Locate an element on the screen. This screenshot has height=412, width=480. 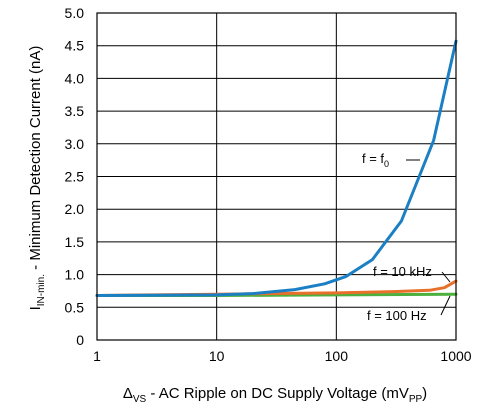
y-tick-label: 1.0 is located at coordinates (75, 275).